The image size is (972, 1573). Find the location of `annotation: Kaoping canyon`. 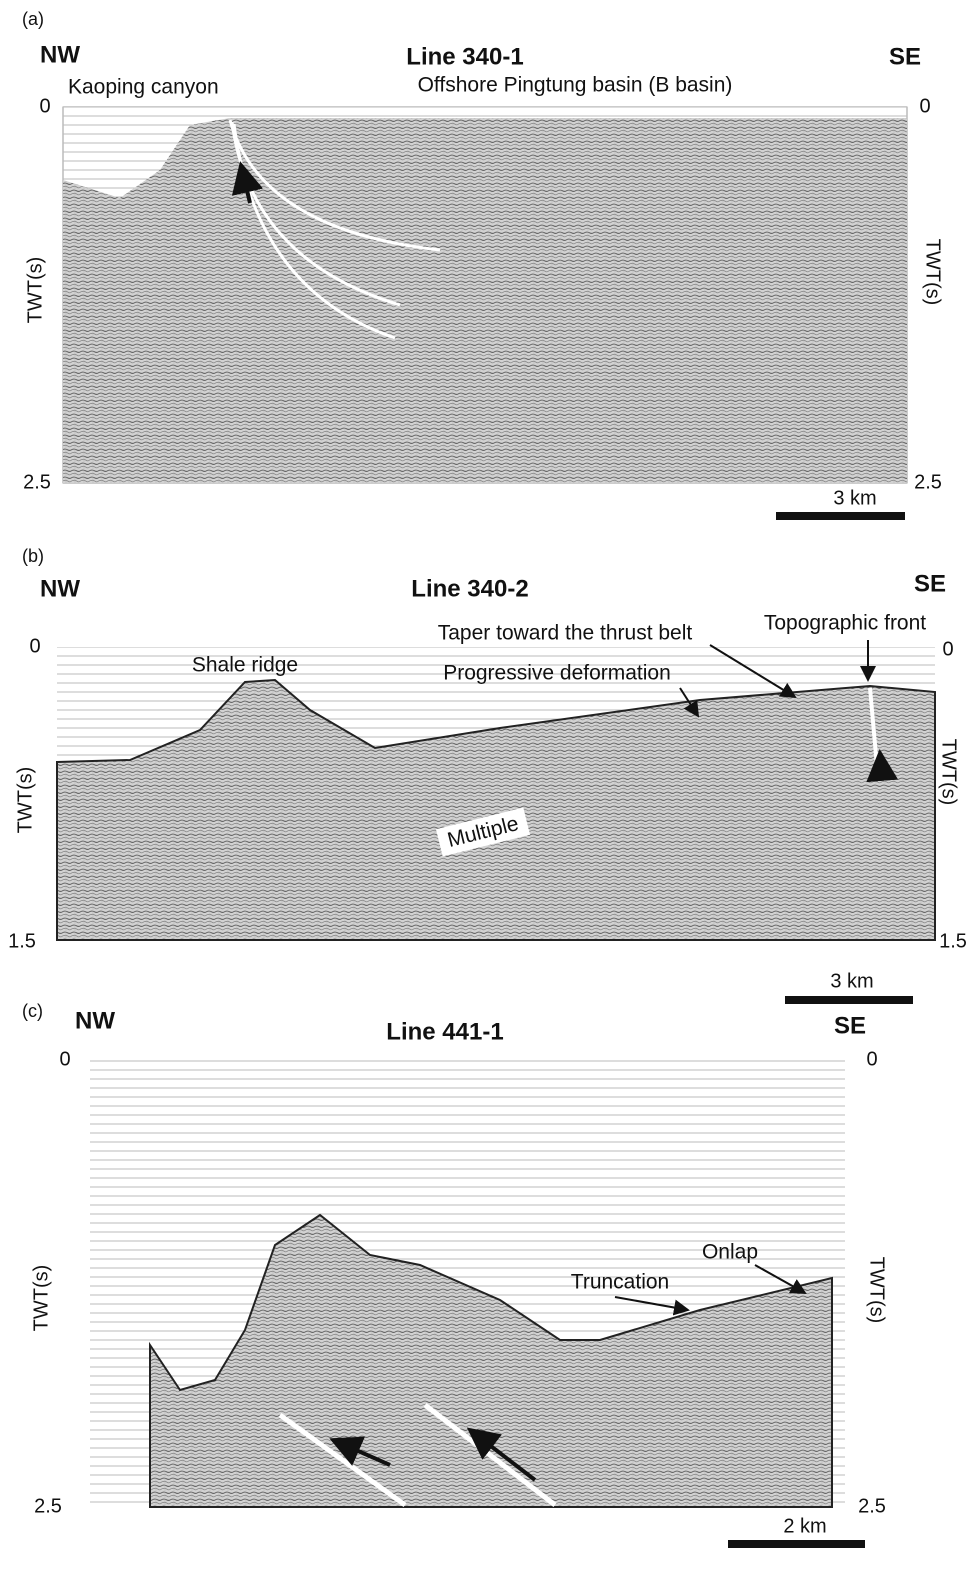

annotation: Kaoping canyon is located at coordinates (143, 87).